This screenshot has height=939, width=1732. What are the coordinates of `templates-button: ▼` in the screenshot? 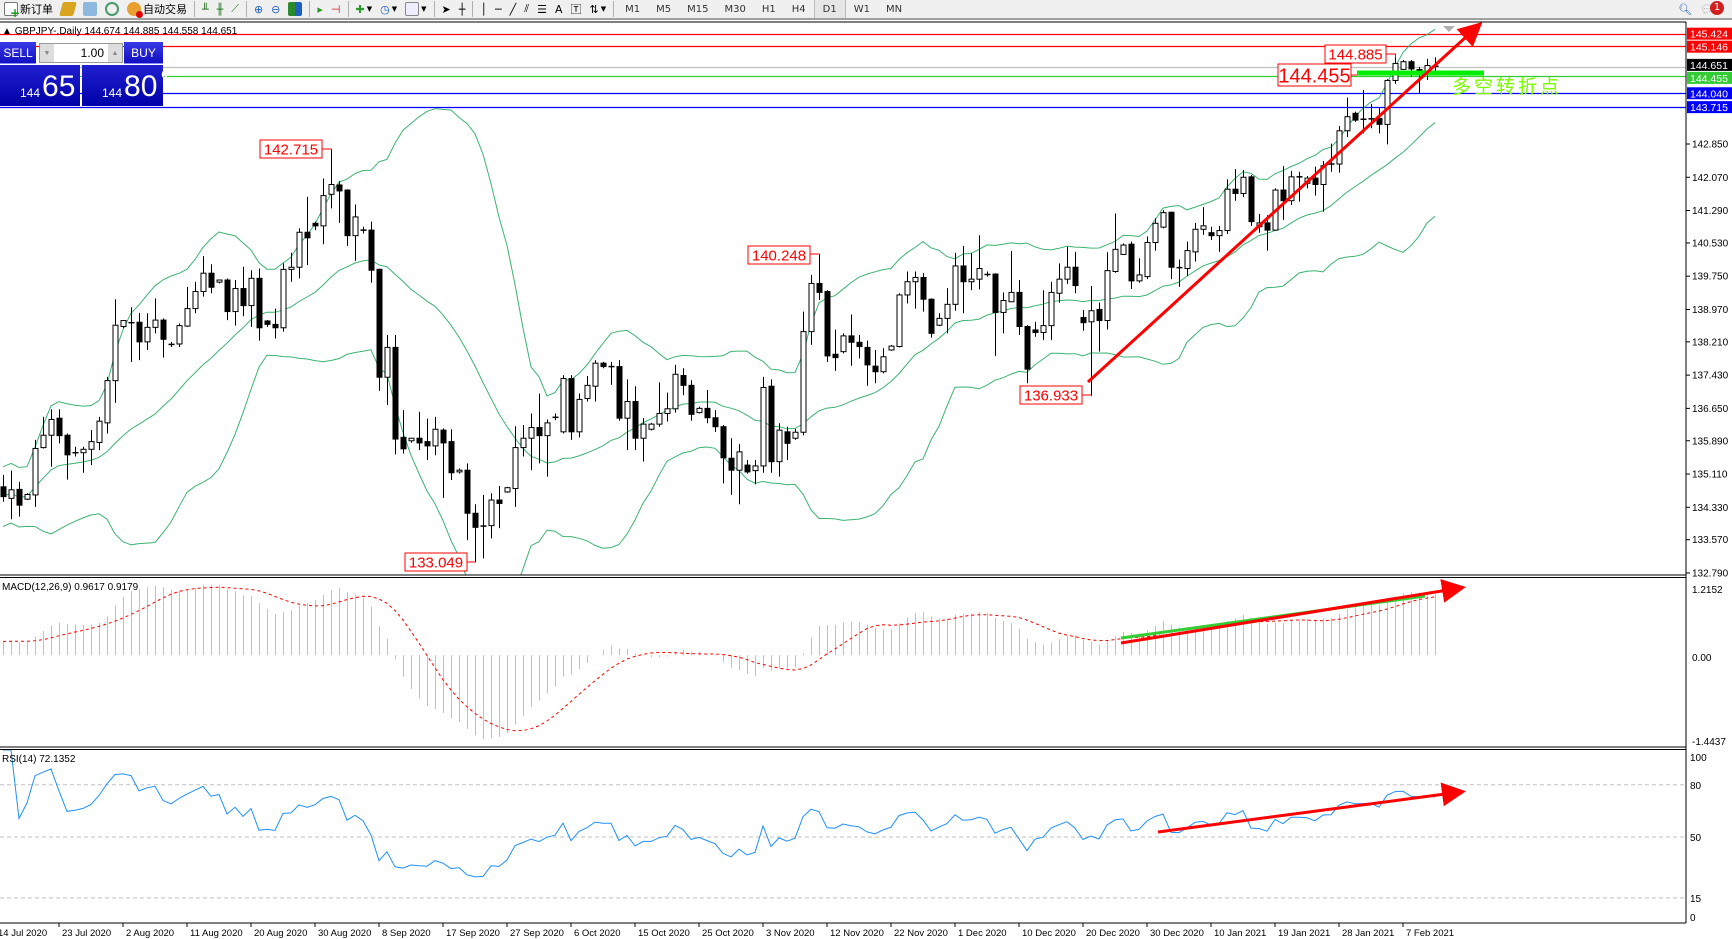 It's located at (415, 9).